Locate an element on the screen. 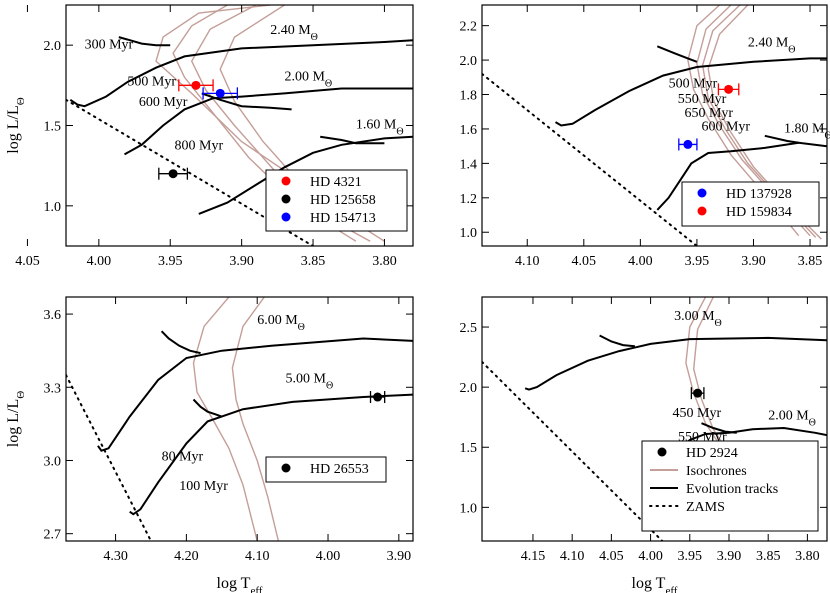 This screenshot has width=830, height=593. legend-entry: HD 4321 is located at coordinates (336, 182).